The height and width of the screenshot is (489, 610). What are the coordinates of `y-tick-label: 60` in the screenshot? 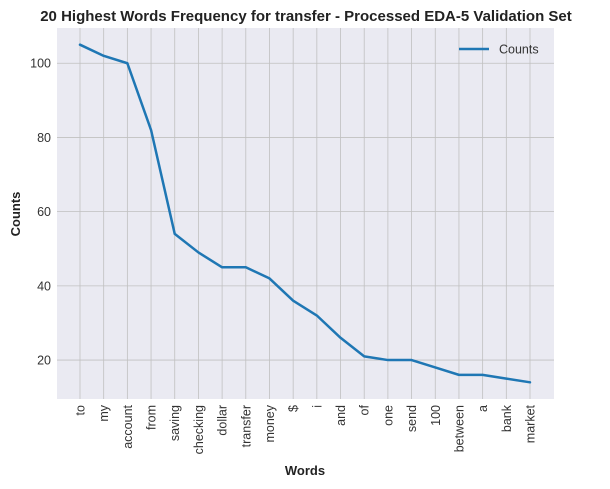 It's located at (44, 212).